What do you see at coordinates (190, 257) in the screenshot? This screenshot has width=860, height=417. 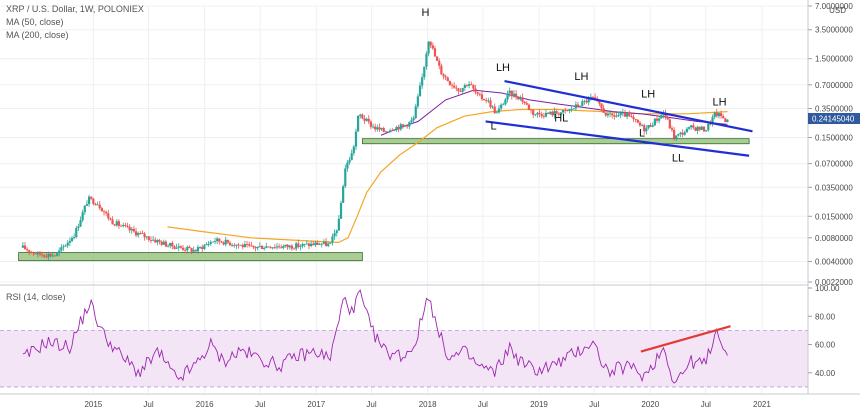 I see `support-zone` at bounding box center [190, 257].